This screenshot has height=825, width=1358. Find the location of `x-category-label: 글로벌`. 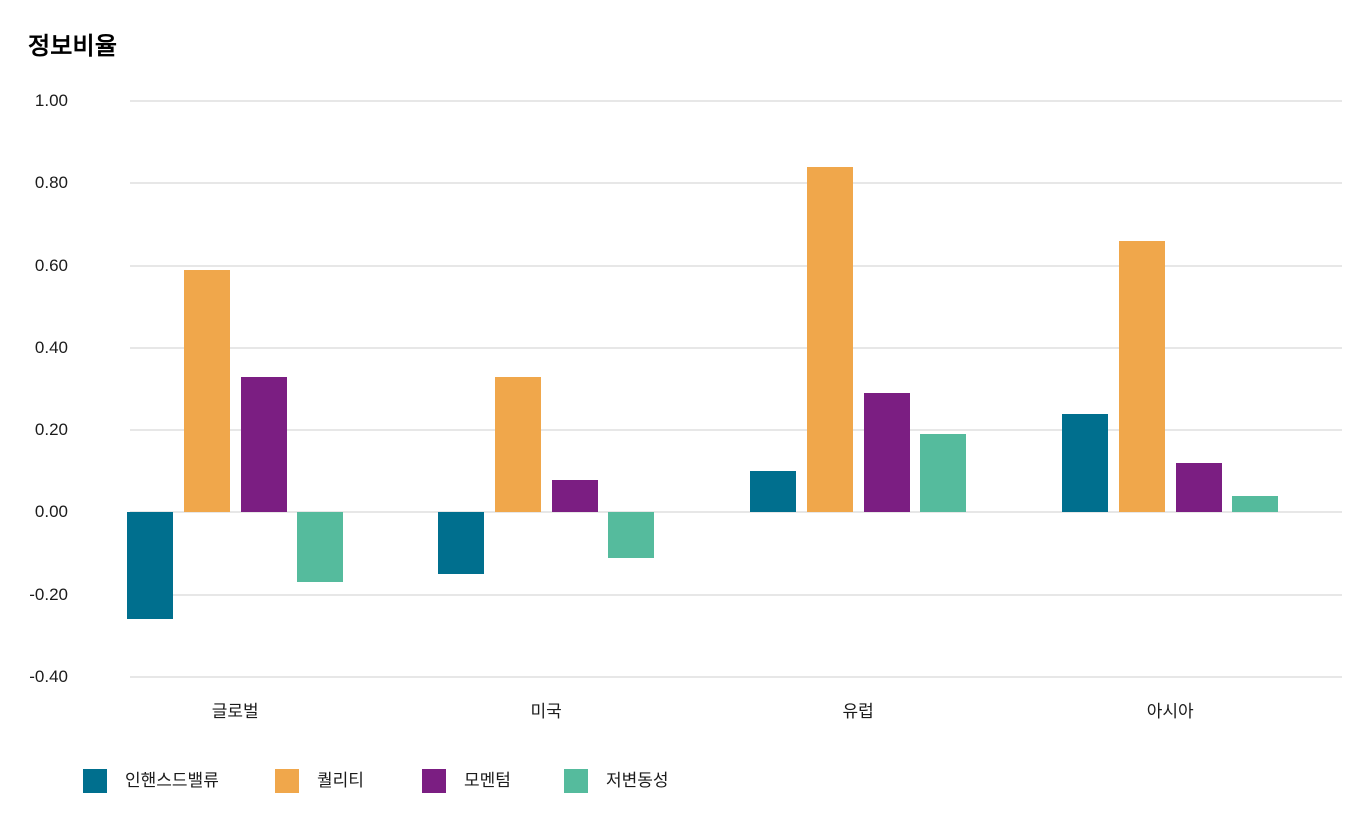

x-category-label: 글로벌 is located at coordinates (235, 711).